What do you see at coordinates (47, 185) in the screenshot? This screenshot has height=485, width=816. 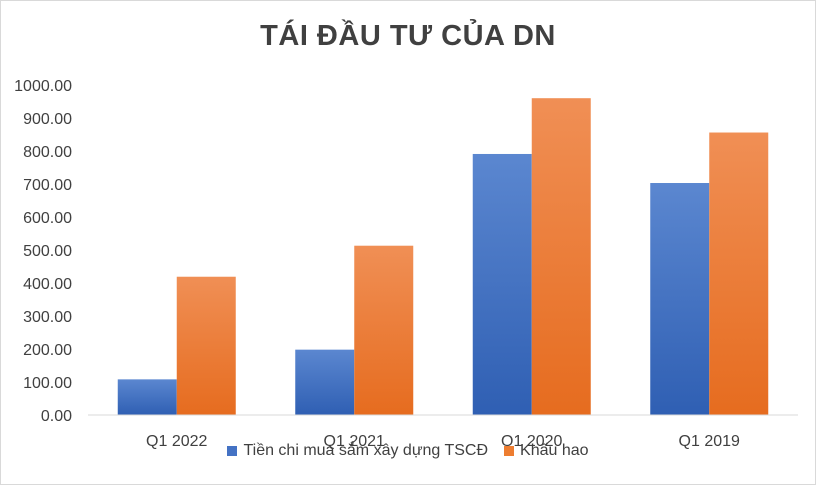 I see `y-tick-label: 700.00` at bounding box center [47, 185].